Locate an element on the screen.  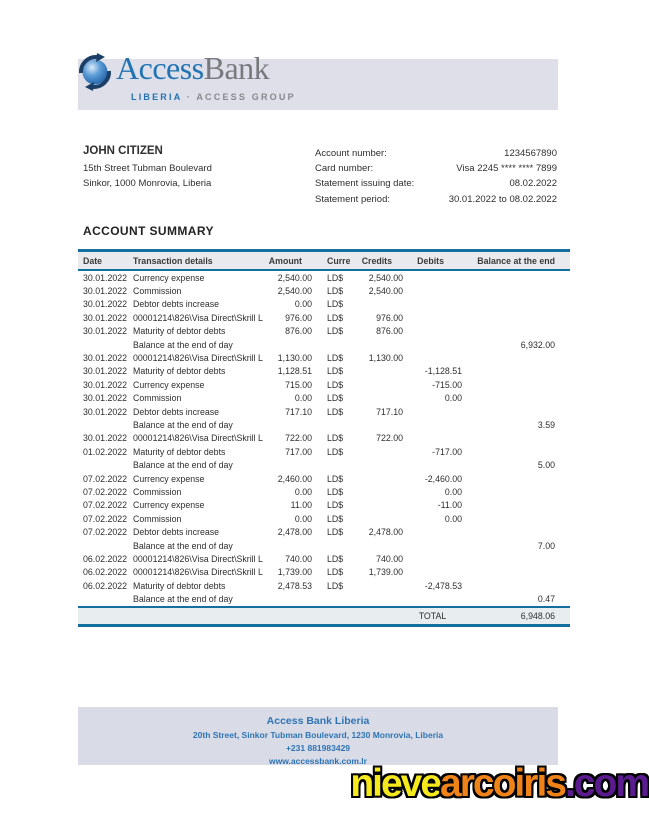
tagline-liberia: LIBERIA is located at coordinates (157, 97).